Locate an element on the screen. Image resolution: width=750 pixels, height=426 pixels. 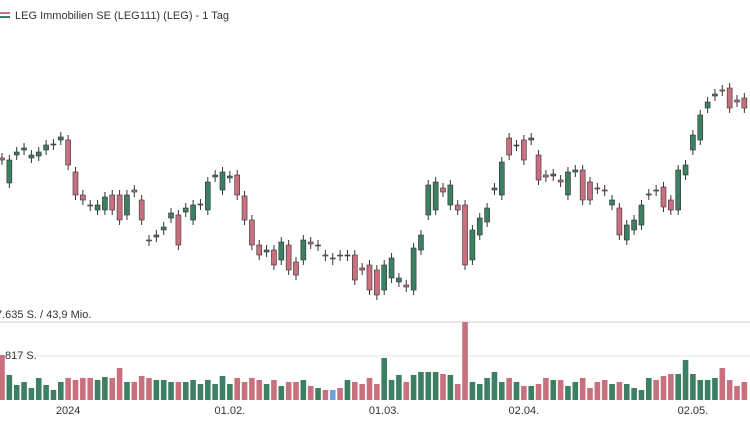
chart-title: LEG Immobilien SE (LEG111) (LEG) - 1 Tag is located at coordinates (122, 16).